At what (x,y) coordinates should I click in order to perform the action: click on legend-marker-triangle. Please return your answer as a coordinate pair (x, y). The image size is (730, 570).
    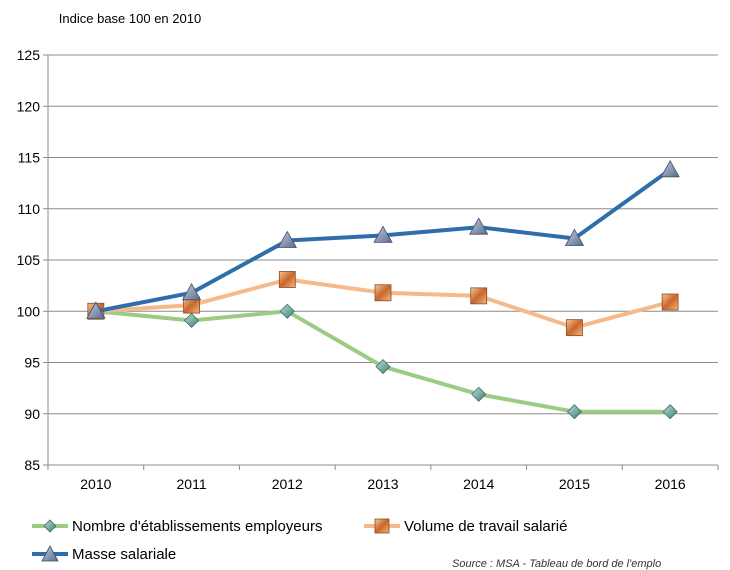
    Looking at the image, I should click on (50, 553).